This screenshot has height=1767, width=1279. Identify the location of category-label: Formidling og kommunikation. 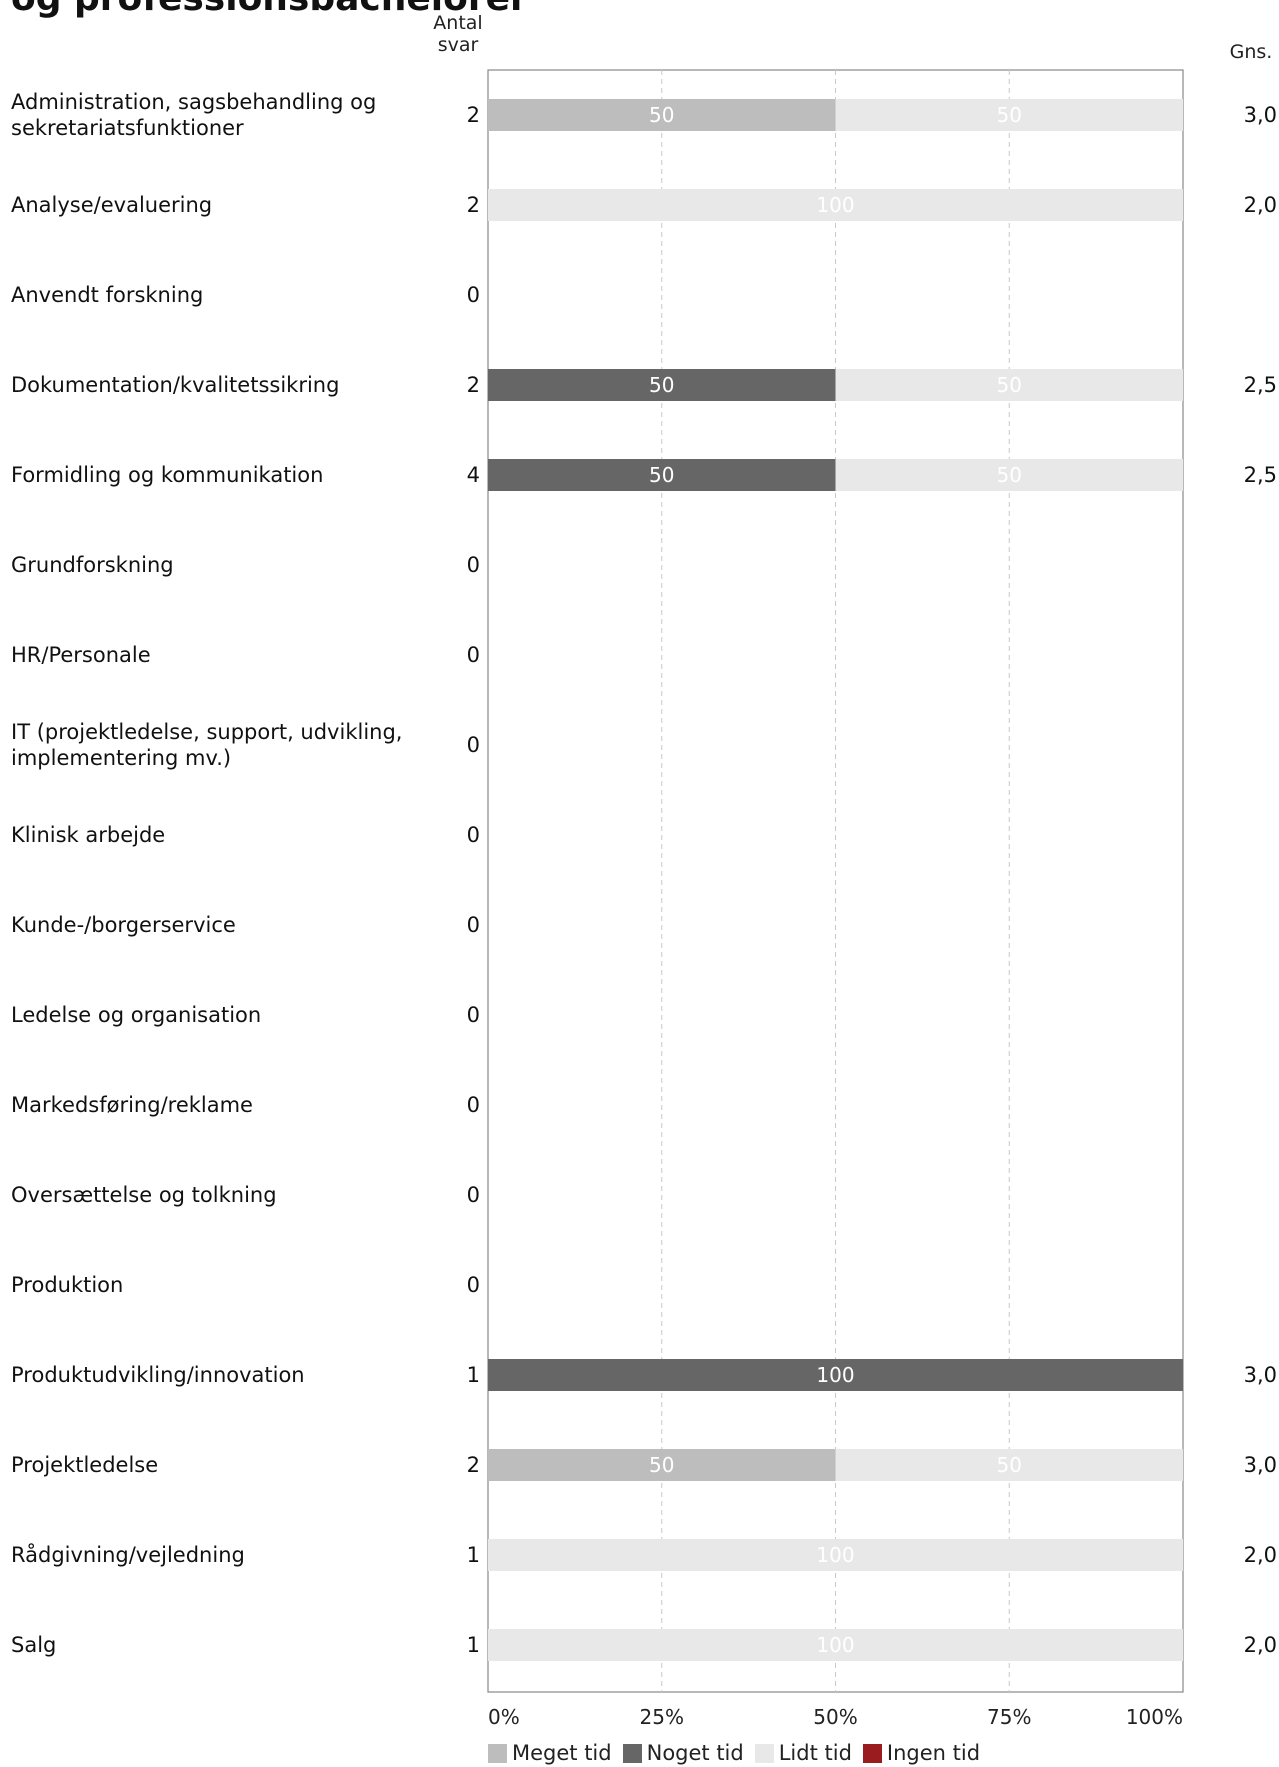
(167, 475).